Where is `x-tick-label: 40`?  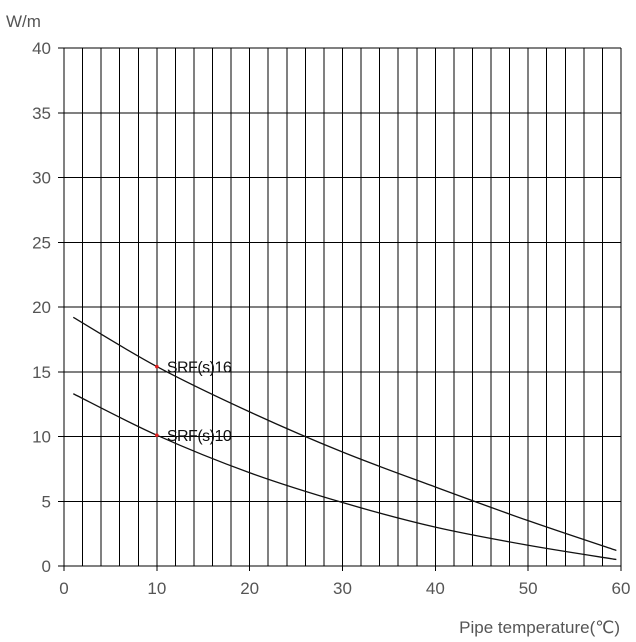 x-tick-label: 40 is located at coordinates (435, 588).